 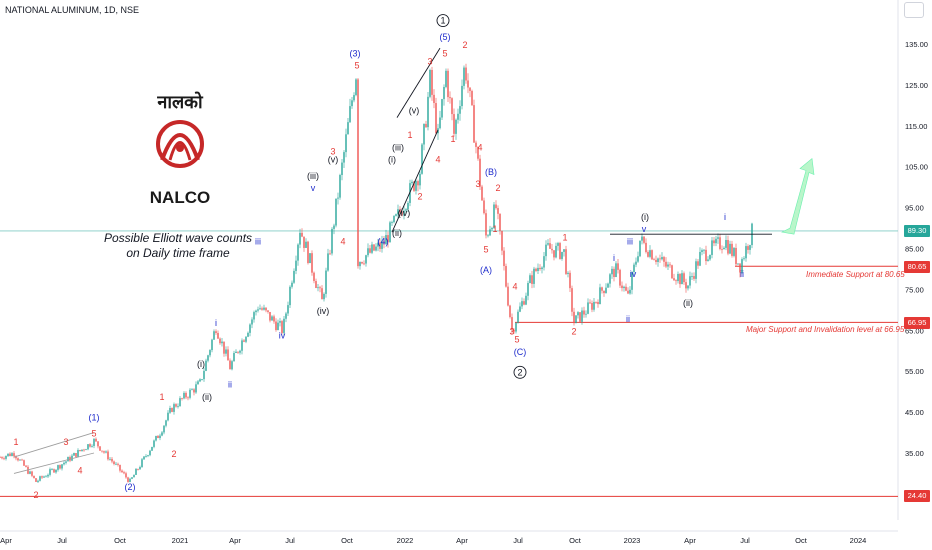 What do you see at coordinates (575, 540) in the screenshot?
I see `x-tick-label: Oct` at bounding box center [575, 540].